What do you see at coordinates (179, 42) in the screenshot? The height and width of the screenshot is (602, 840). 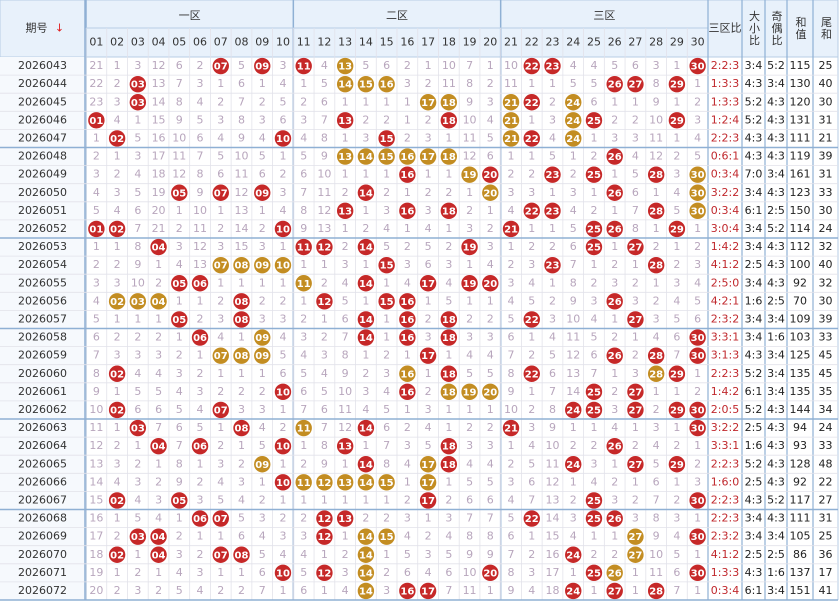 I see `column-number: 05` at bounding box center [179, 42].